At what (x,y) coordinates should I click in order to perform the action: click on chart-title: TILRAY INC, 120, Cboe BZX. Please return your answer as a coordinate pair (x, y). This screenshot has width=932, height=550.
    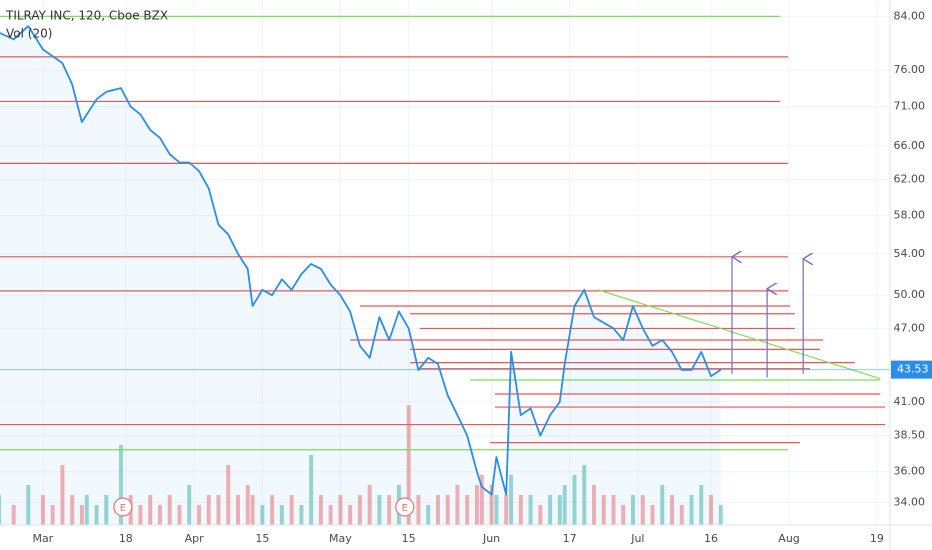
    Looking at the image, I should click on (86, 16).